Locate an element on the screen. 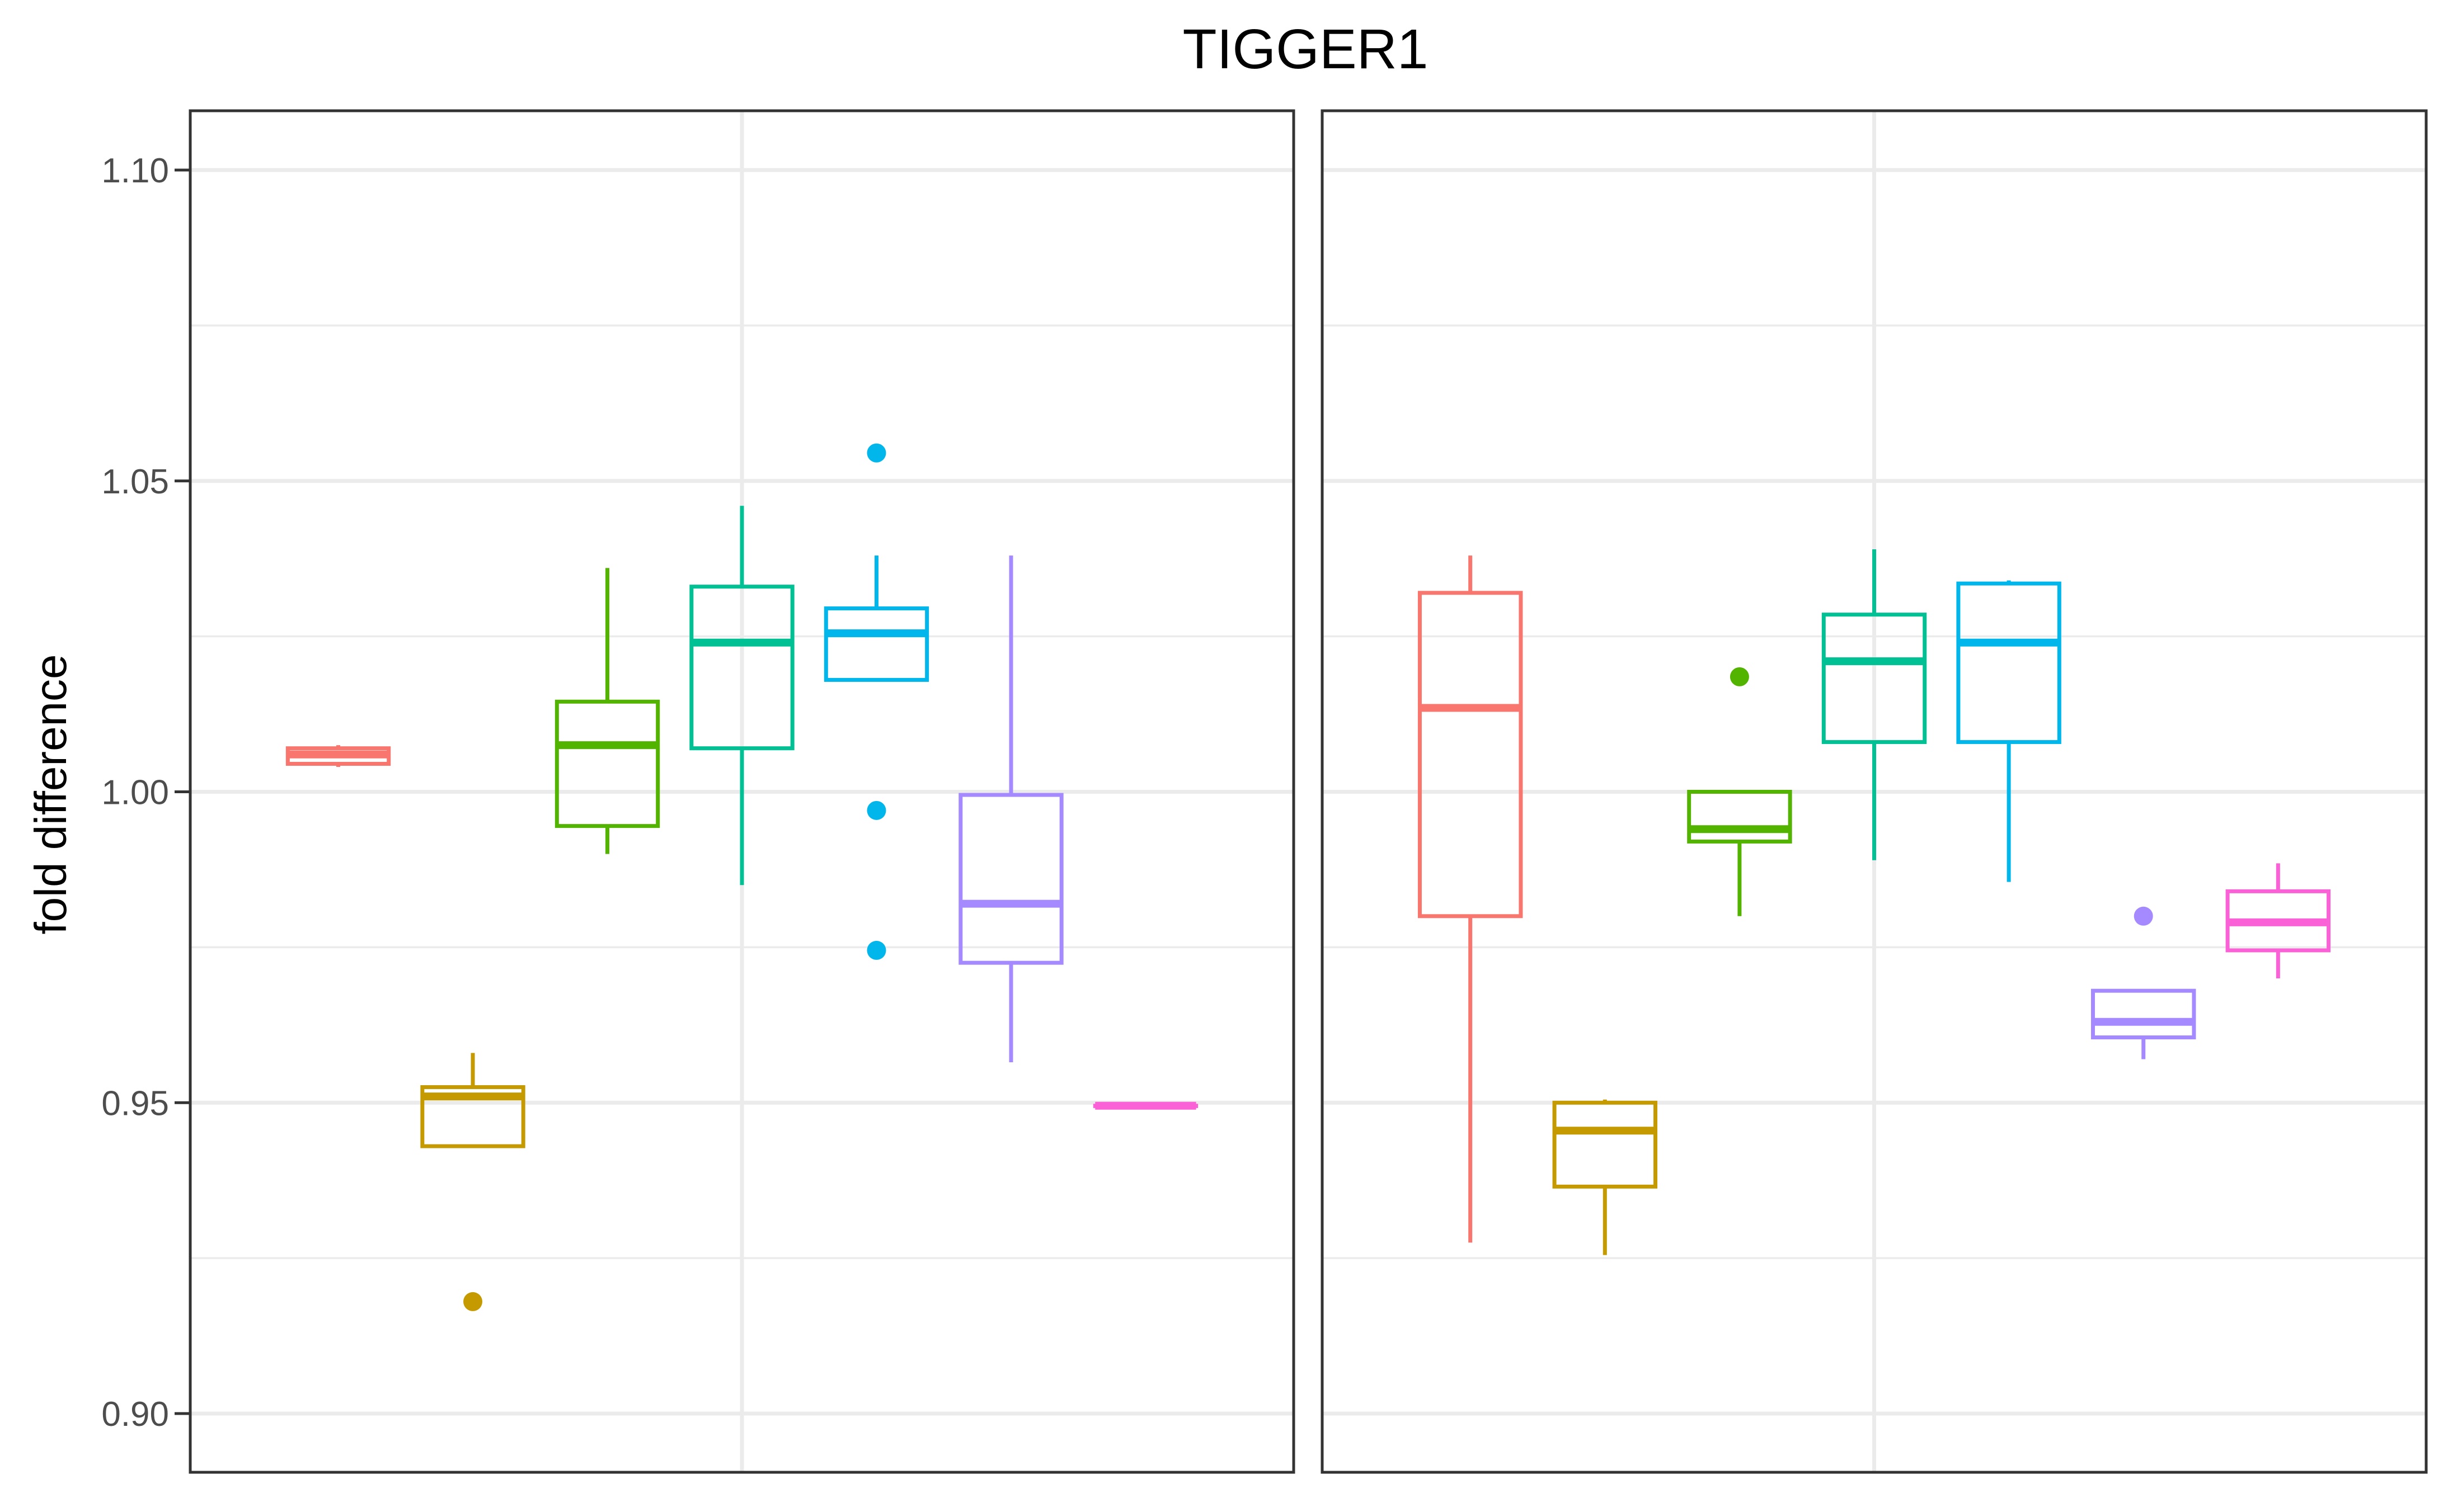 The height and width of the screenshot is (1512, 2448). y-tick-label: 0.90 is located at coordinates (135, 1415).